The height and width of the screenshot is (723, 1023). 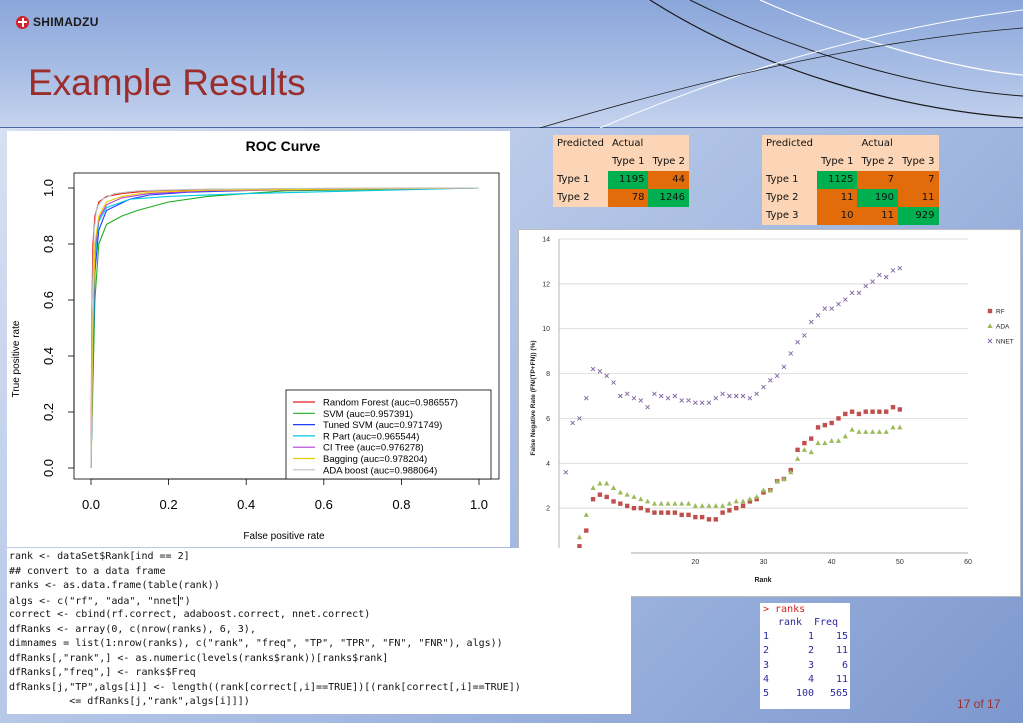 What do you see at coordinates (546, 329) in the screenshot?
I see `fnr-y-tick-label: 10` at bounding box center [546, 329].